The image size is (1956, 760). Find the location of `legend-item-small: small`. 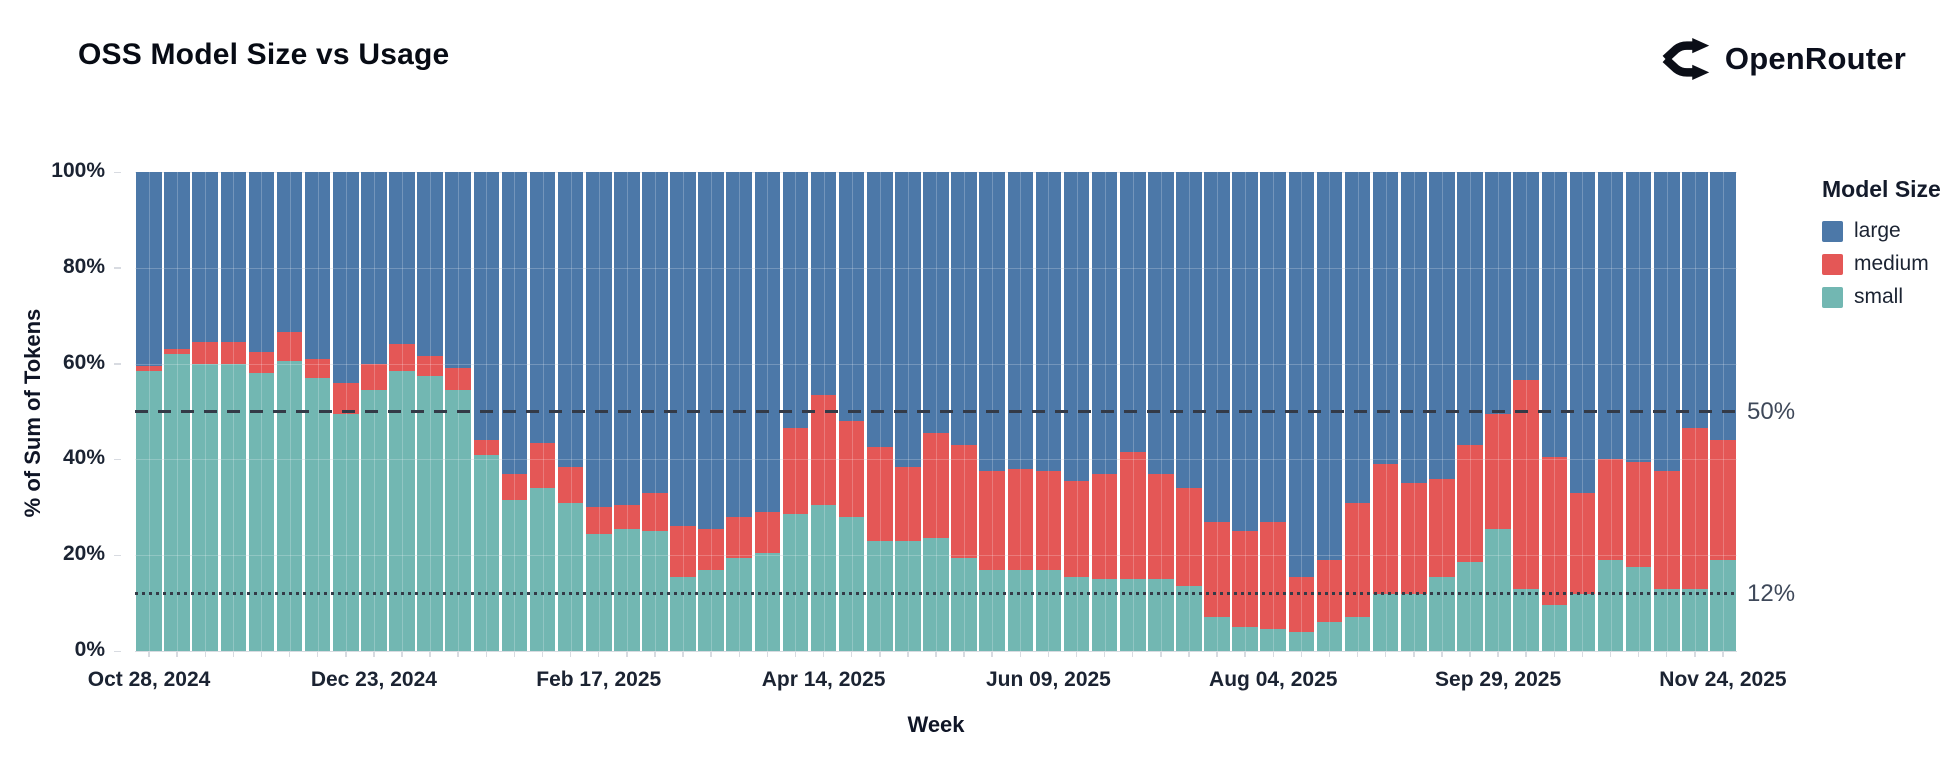

legend-item-small: small is located at coordinates (1881, 297).